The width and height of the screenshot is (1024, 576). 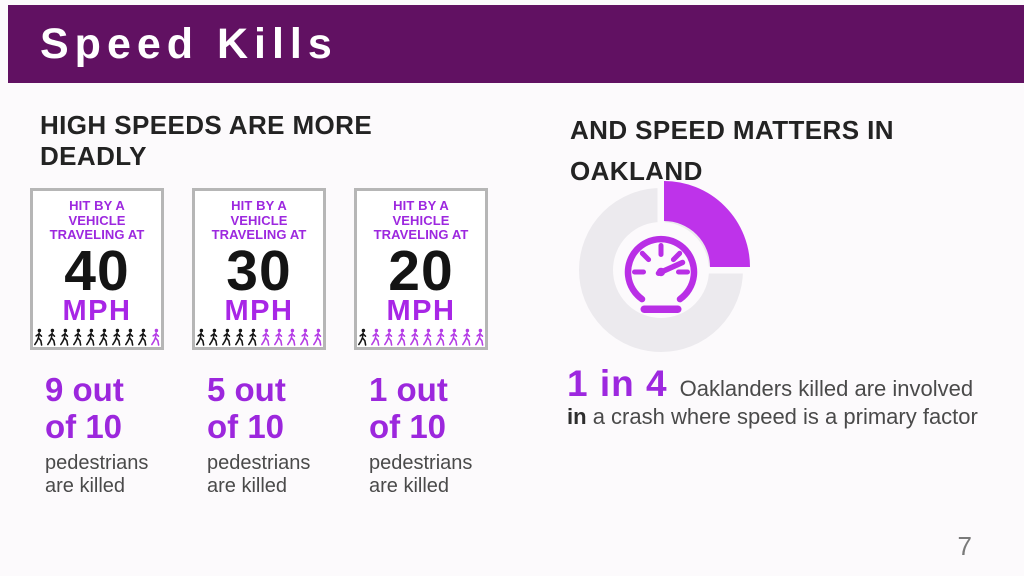 I want to click on callout-text2: a crash where speed is a primary factor, so click(x=785, y=416).